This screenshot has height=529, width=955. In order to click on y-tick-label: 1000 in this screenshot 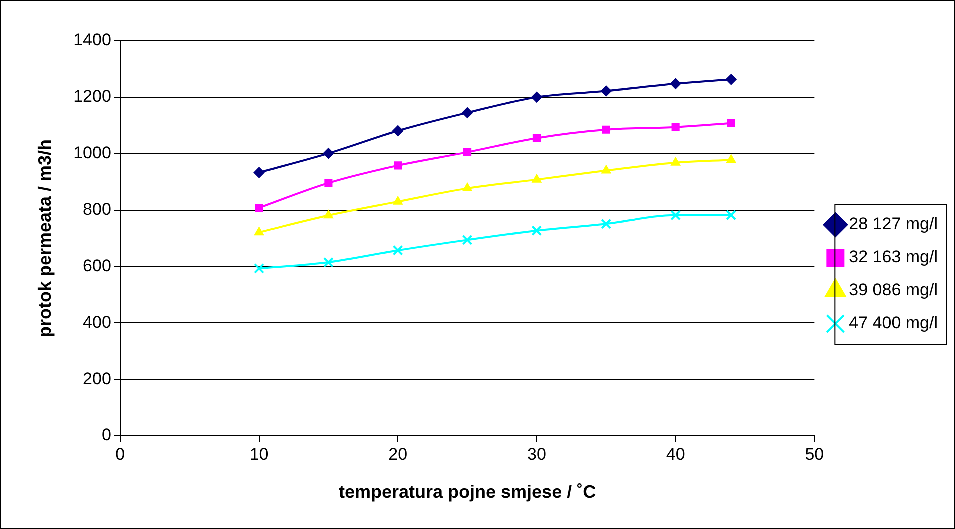, I will do `click(93, 153)`.